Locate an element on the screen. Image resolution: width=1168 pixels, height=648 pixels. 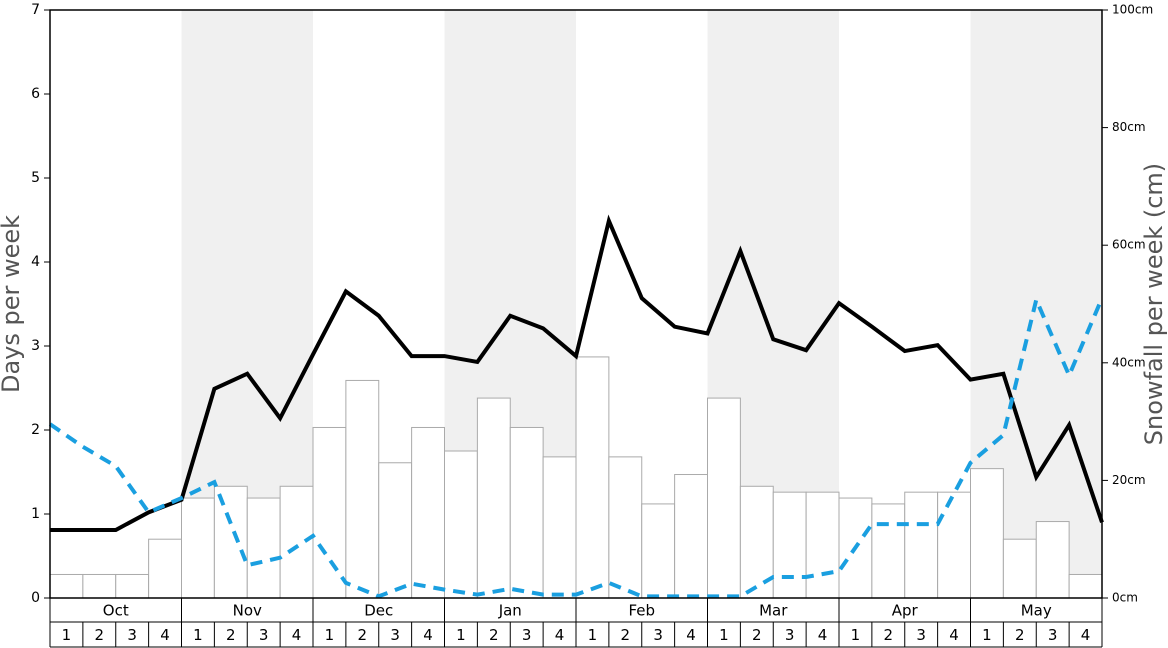
month-label: Dec is located at coordinates (378, 611).